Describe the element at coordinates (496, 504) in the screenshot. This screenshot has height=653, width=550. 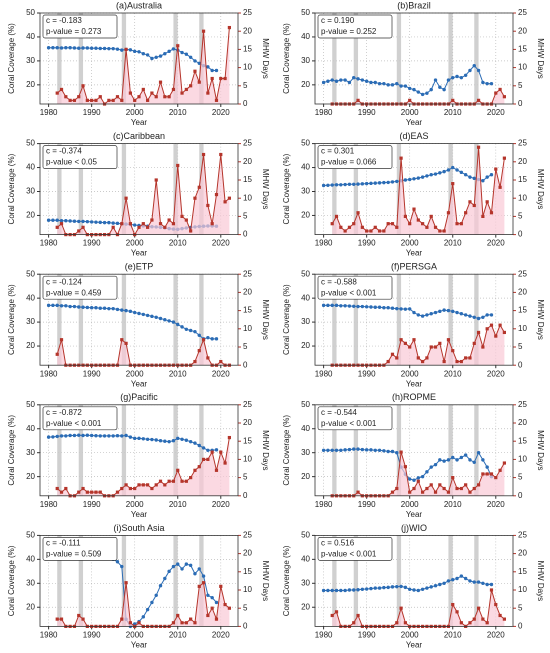
I see `x-tick-label: 2020` at that location.